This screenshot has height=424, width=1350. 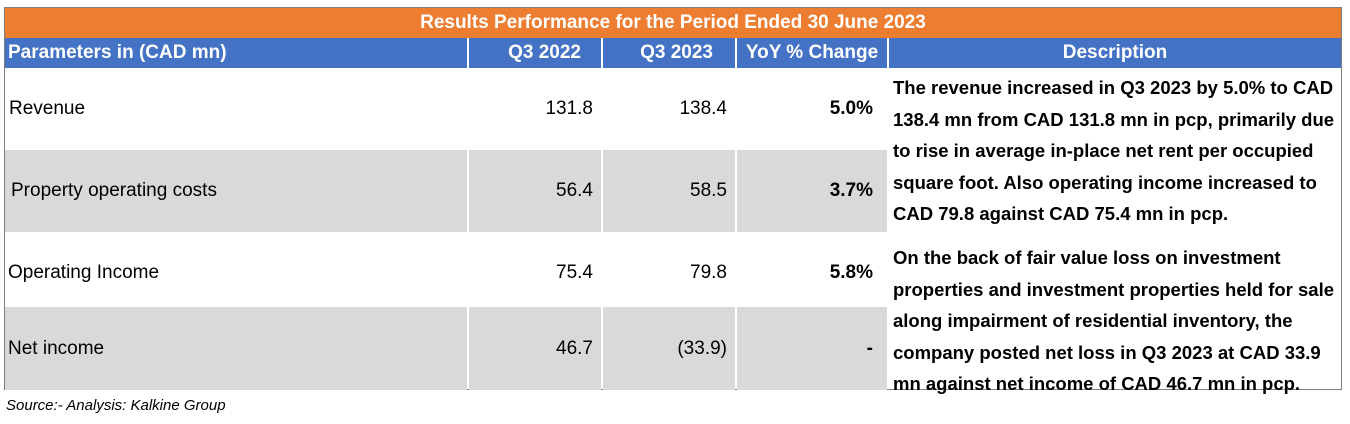 What do you see at coordinates (236, 348) in the screenshot?
I see `row-label: Net income` at bounding box center [236, 348].